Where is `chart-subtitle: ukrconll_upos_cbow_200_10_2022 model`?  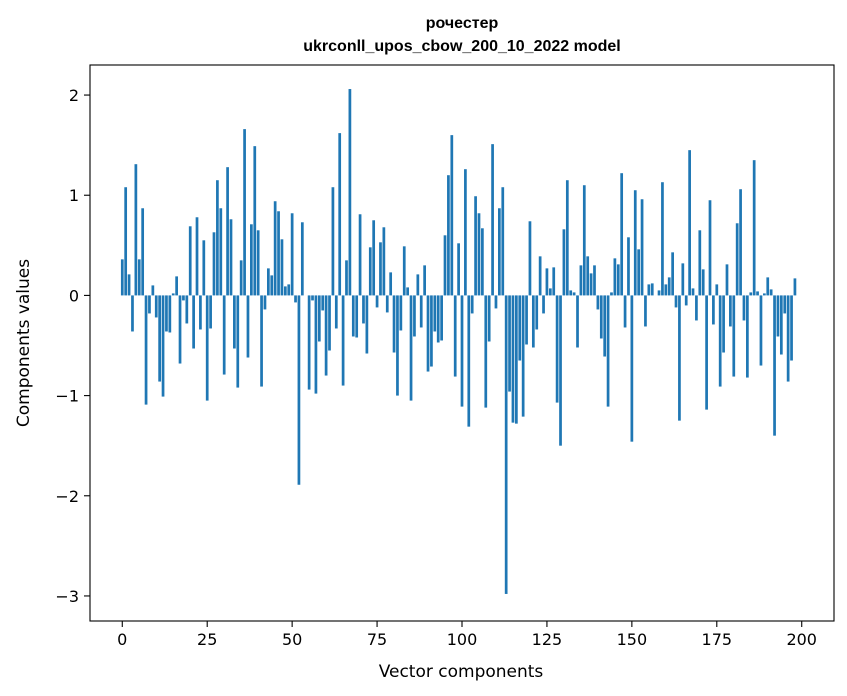
chart-subtitle: ukrconll_upos_cbow_200_10_2022 model is located at coordinates (461, 46).